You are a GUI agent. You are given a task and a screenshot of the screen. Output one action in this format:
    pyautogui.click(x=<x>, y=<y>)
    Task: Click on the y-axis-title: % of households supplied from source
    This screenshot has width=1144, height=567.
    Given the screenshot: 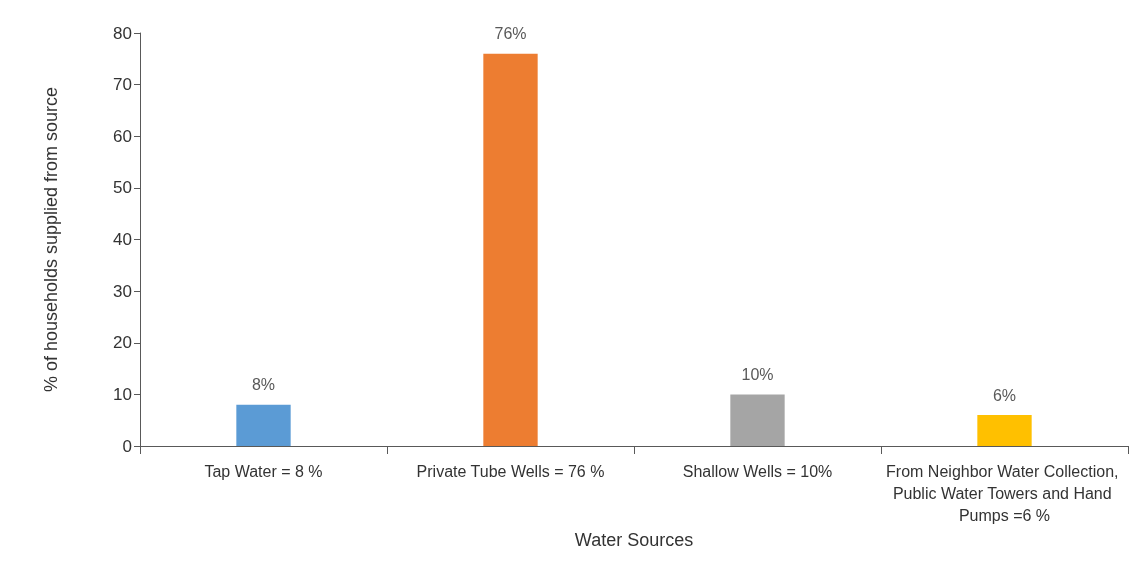 What is the action you would take?
    pyautogui.click(x=51, y=239)
    